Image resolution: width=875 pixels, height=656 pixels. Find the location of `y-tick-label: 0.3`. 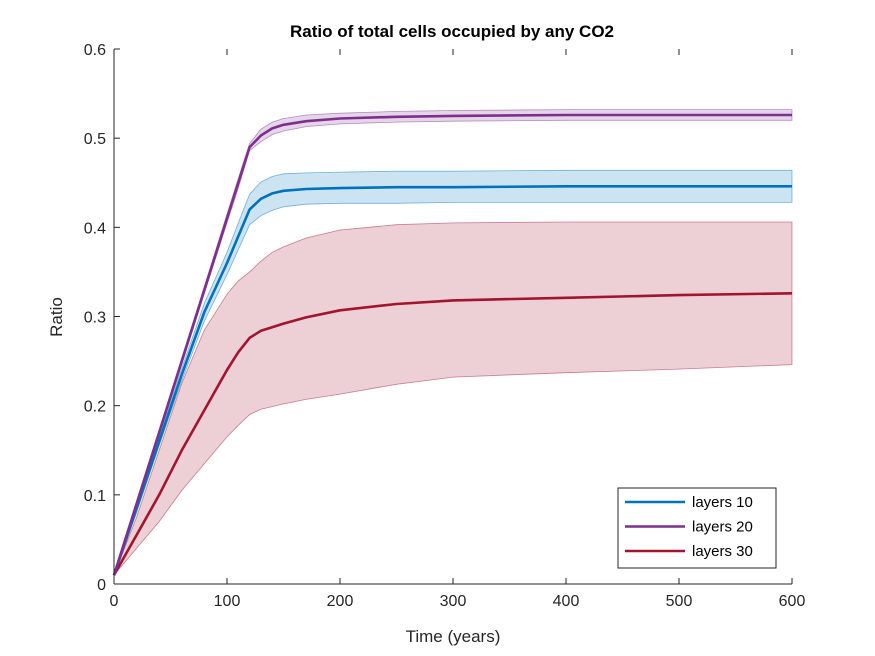

y-tick-label: 0.3 is located at coordinates (95, 318).